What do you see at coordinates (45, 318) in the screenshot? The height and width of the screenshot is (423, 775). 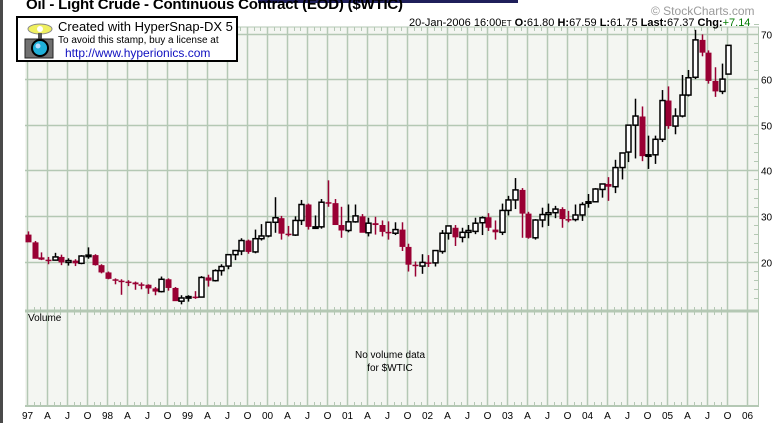 I see `volume-label: Volume` at bounding box center [45, 318].